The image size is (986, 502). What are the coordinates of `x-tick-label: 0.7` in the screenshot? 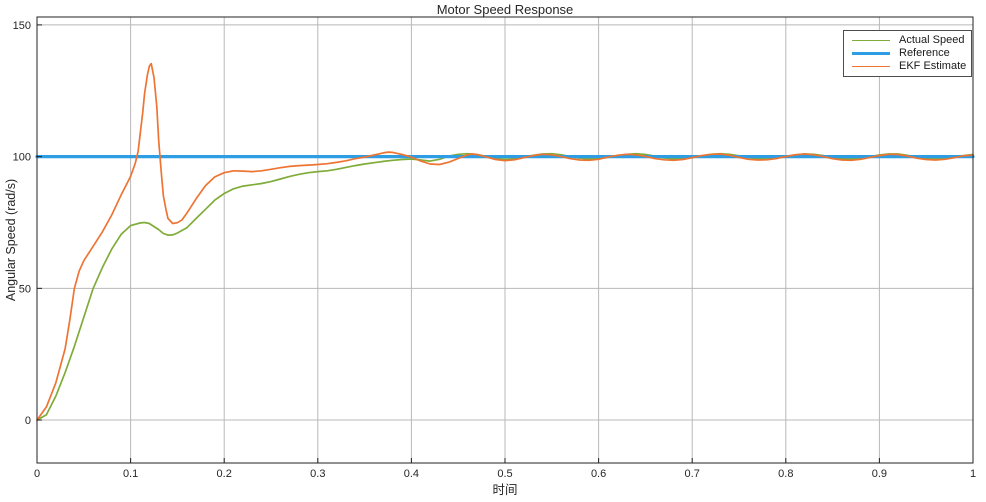 It's located at (692, 474).